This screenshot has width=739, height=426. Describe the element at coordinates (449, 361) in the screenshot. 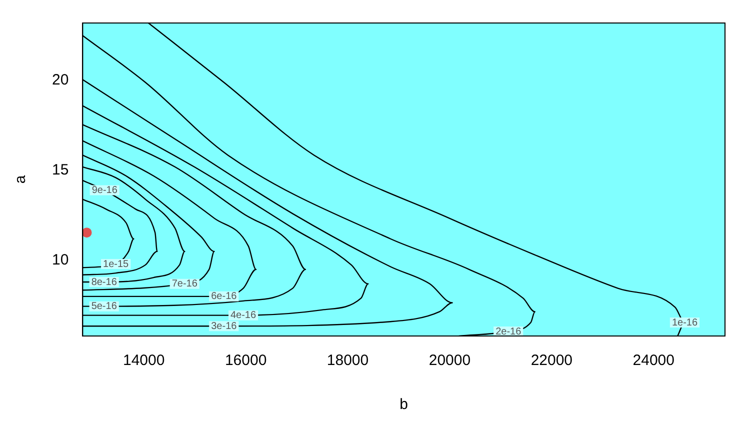

I see `x-tick-label: 20000` at that location.